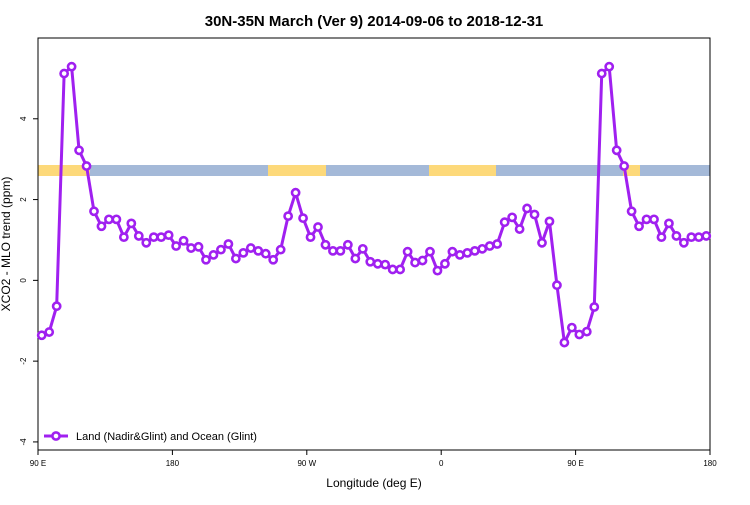 This screenshot has width=750, height=505. Describe the element at coordinates (23, 442) in the screenshot. I see `y-tick-label: -4` at that location.